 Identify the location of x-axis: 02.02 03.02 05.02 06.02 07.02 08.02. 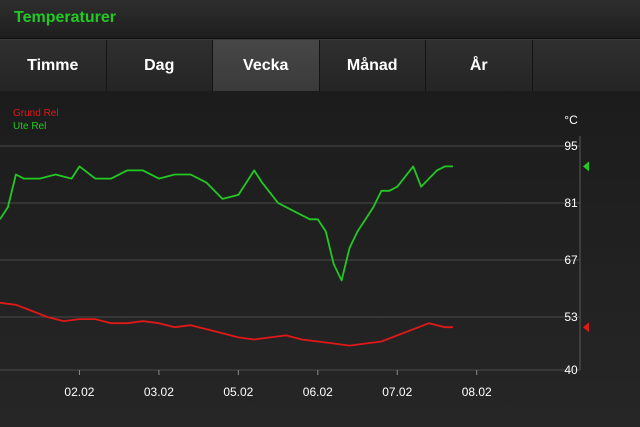
(278, 384).